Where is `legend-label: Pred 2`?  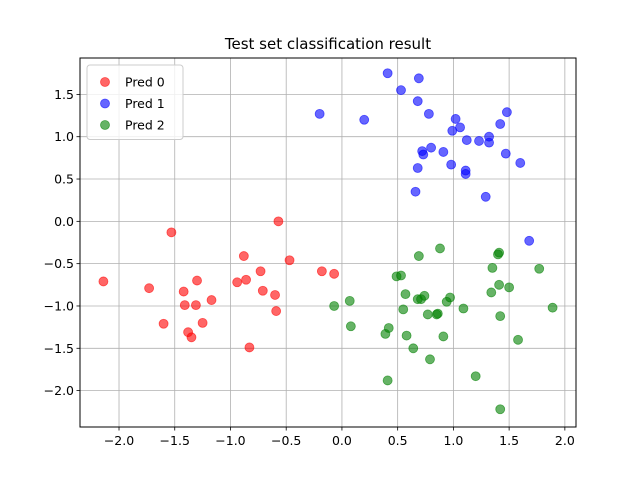
legend-label: Pred 2 is located at coordinates (145, 125).